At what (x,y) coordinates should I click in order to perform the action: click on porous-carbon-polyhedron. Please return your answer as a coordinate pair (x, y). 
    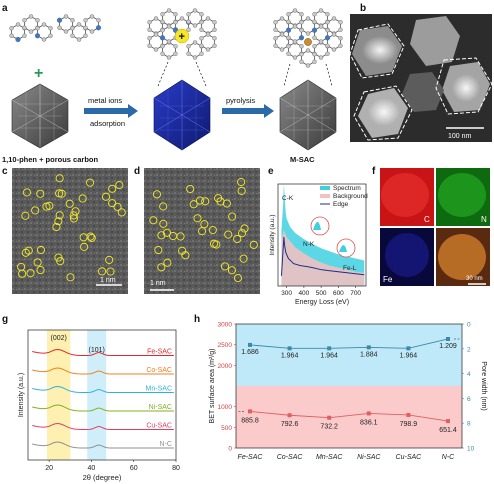
    Looking at the image, I should click on (40, 116).